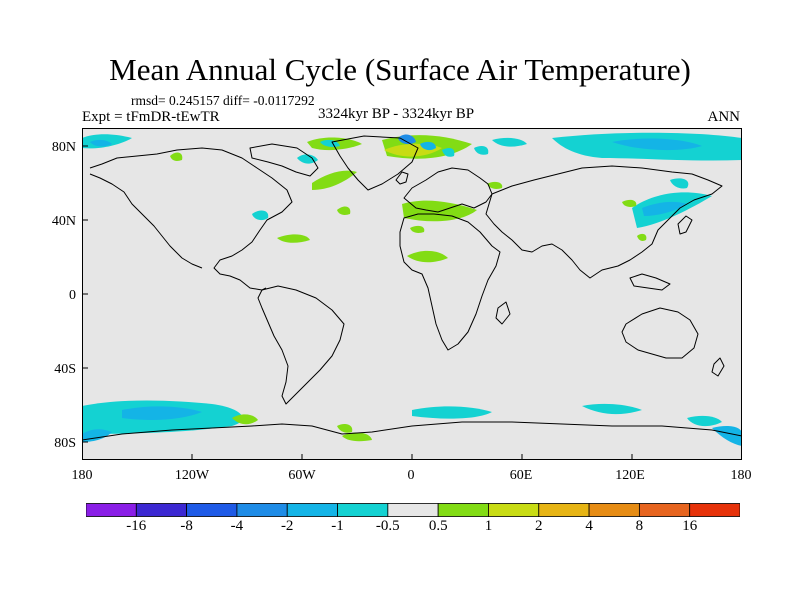 The width and height of the screenshot is (800, 600). I want to click on colorbar, so click(413, 510).